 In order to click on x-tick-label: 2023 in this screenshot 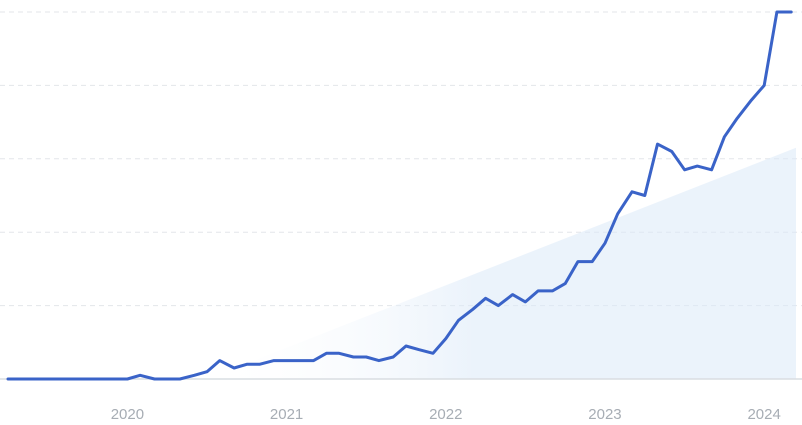, I will do `click(604, 414)`.